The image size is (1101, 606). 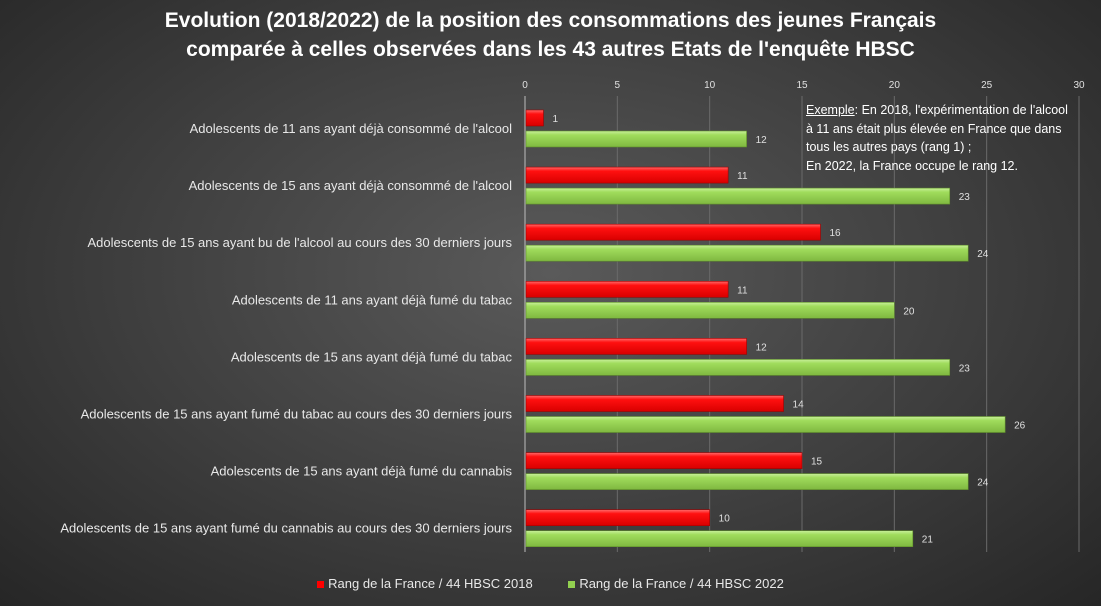 I want to click on annotation-line: : En 2018, l'expérimentation de l'alcool, so click(x=961, y=110).